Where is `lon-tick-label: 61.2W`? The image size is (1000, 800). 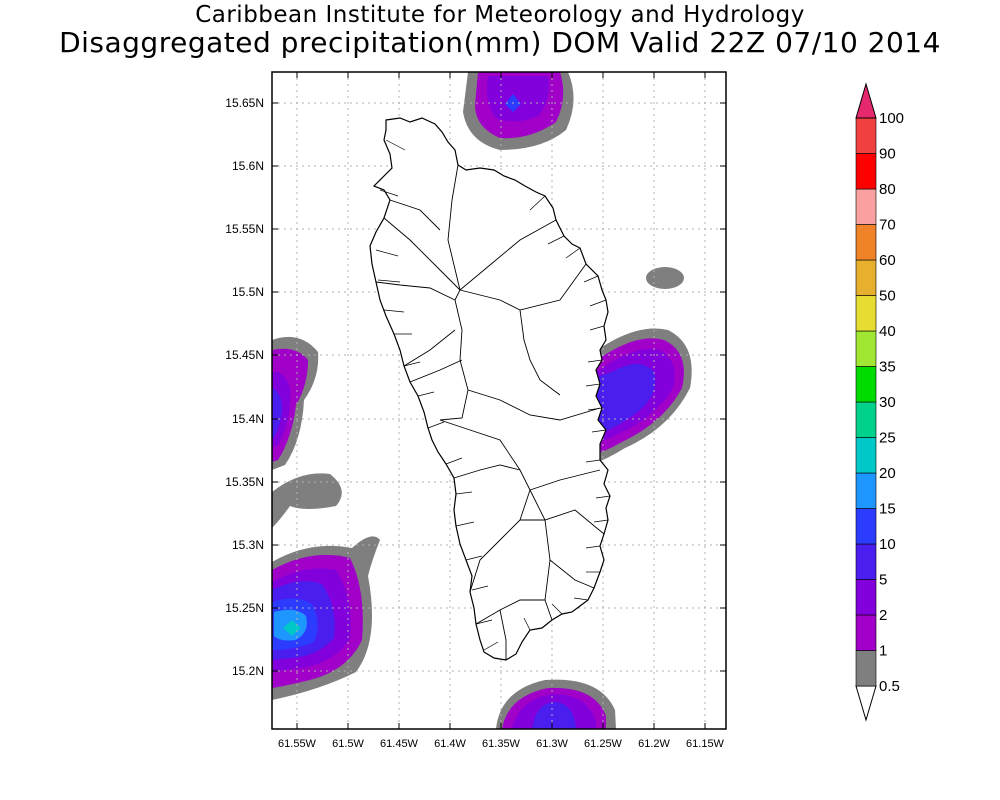
lon-tick-label: 61.2W is located at coordinates (654, 744).